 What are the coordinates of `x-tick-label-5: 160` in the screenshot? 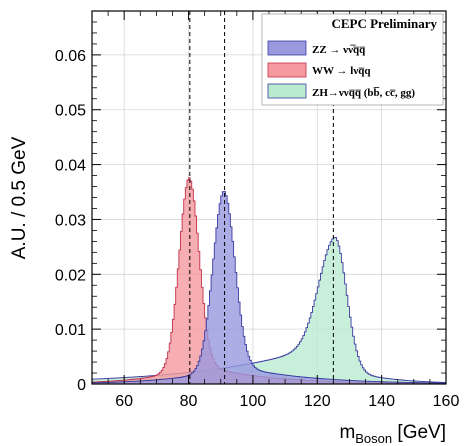 It's located at (446, 401).